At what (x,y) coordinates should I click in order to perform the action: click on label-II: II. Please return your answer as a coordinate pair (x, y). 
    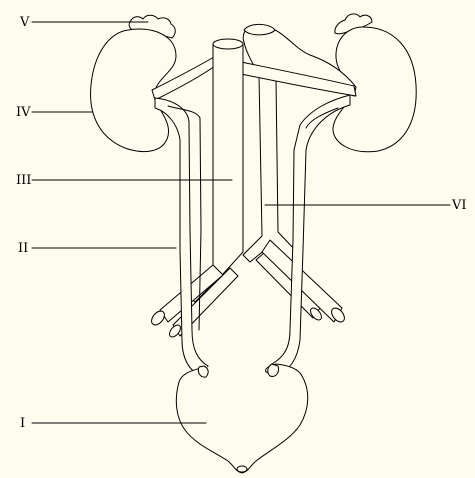
    Looking at the image, I should click on (23, 248).